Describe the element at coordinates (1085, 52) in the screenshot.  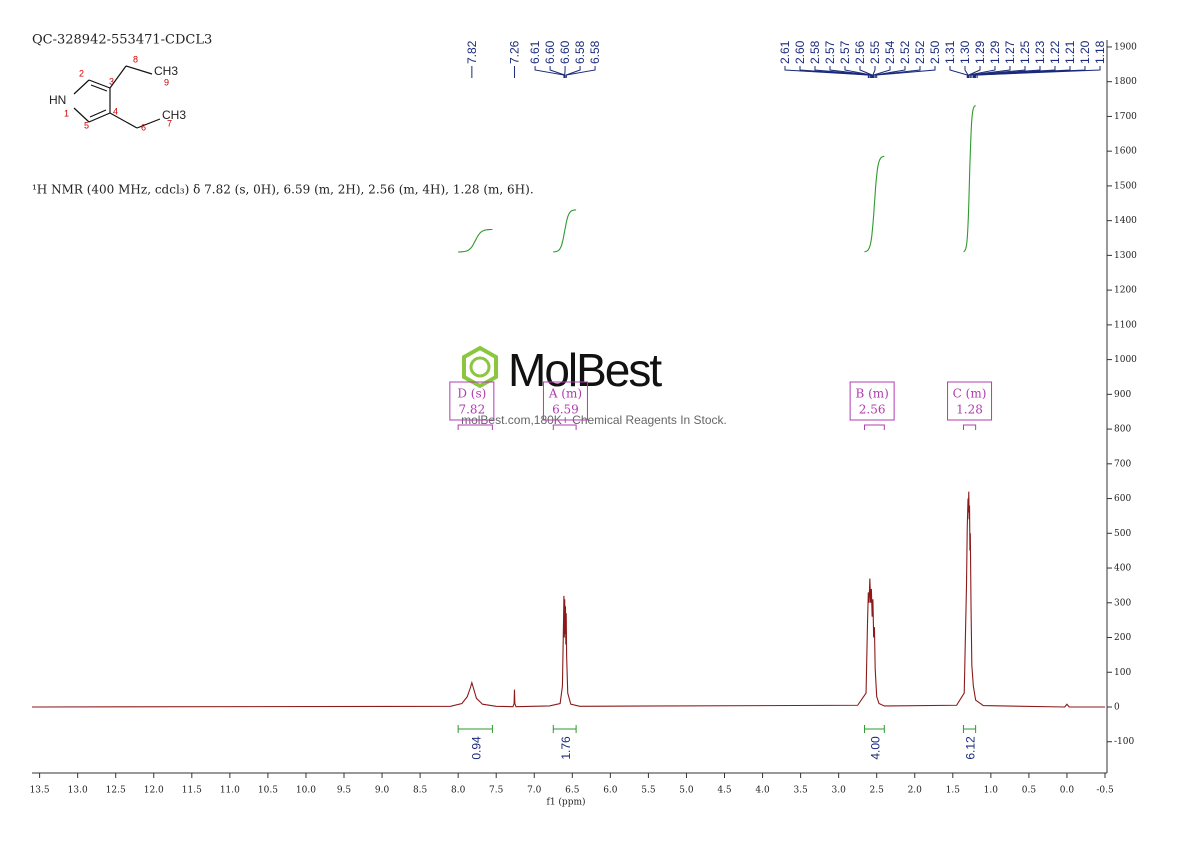
I see `peak-label: 1.20` at that location.